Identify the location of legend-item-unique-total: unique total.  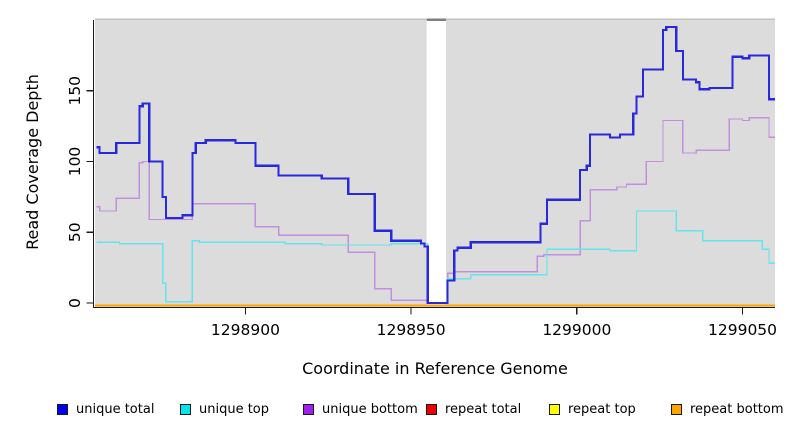
(105, 409).